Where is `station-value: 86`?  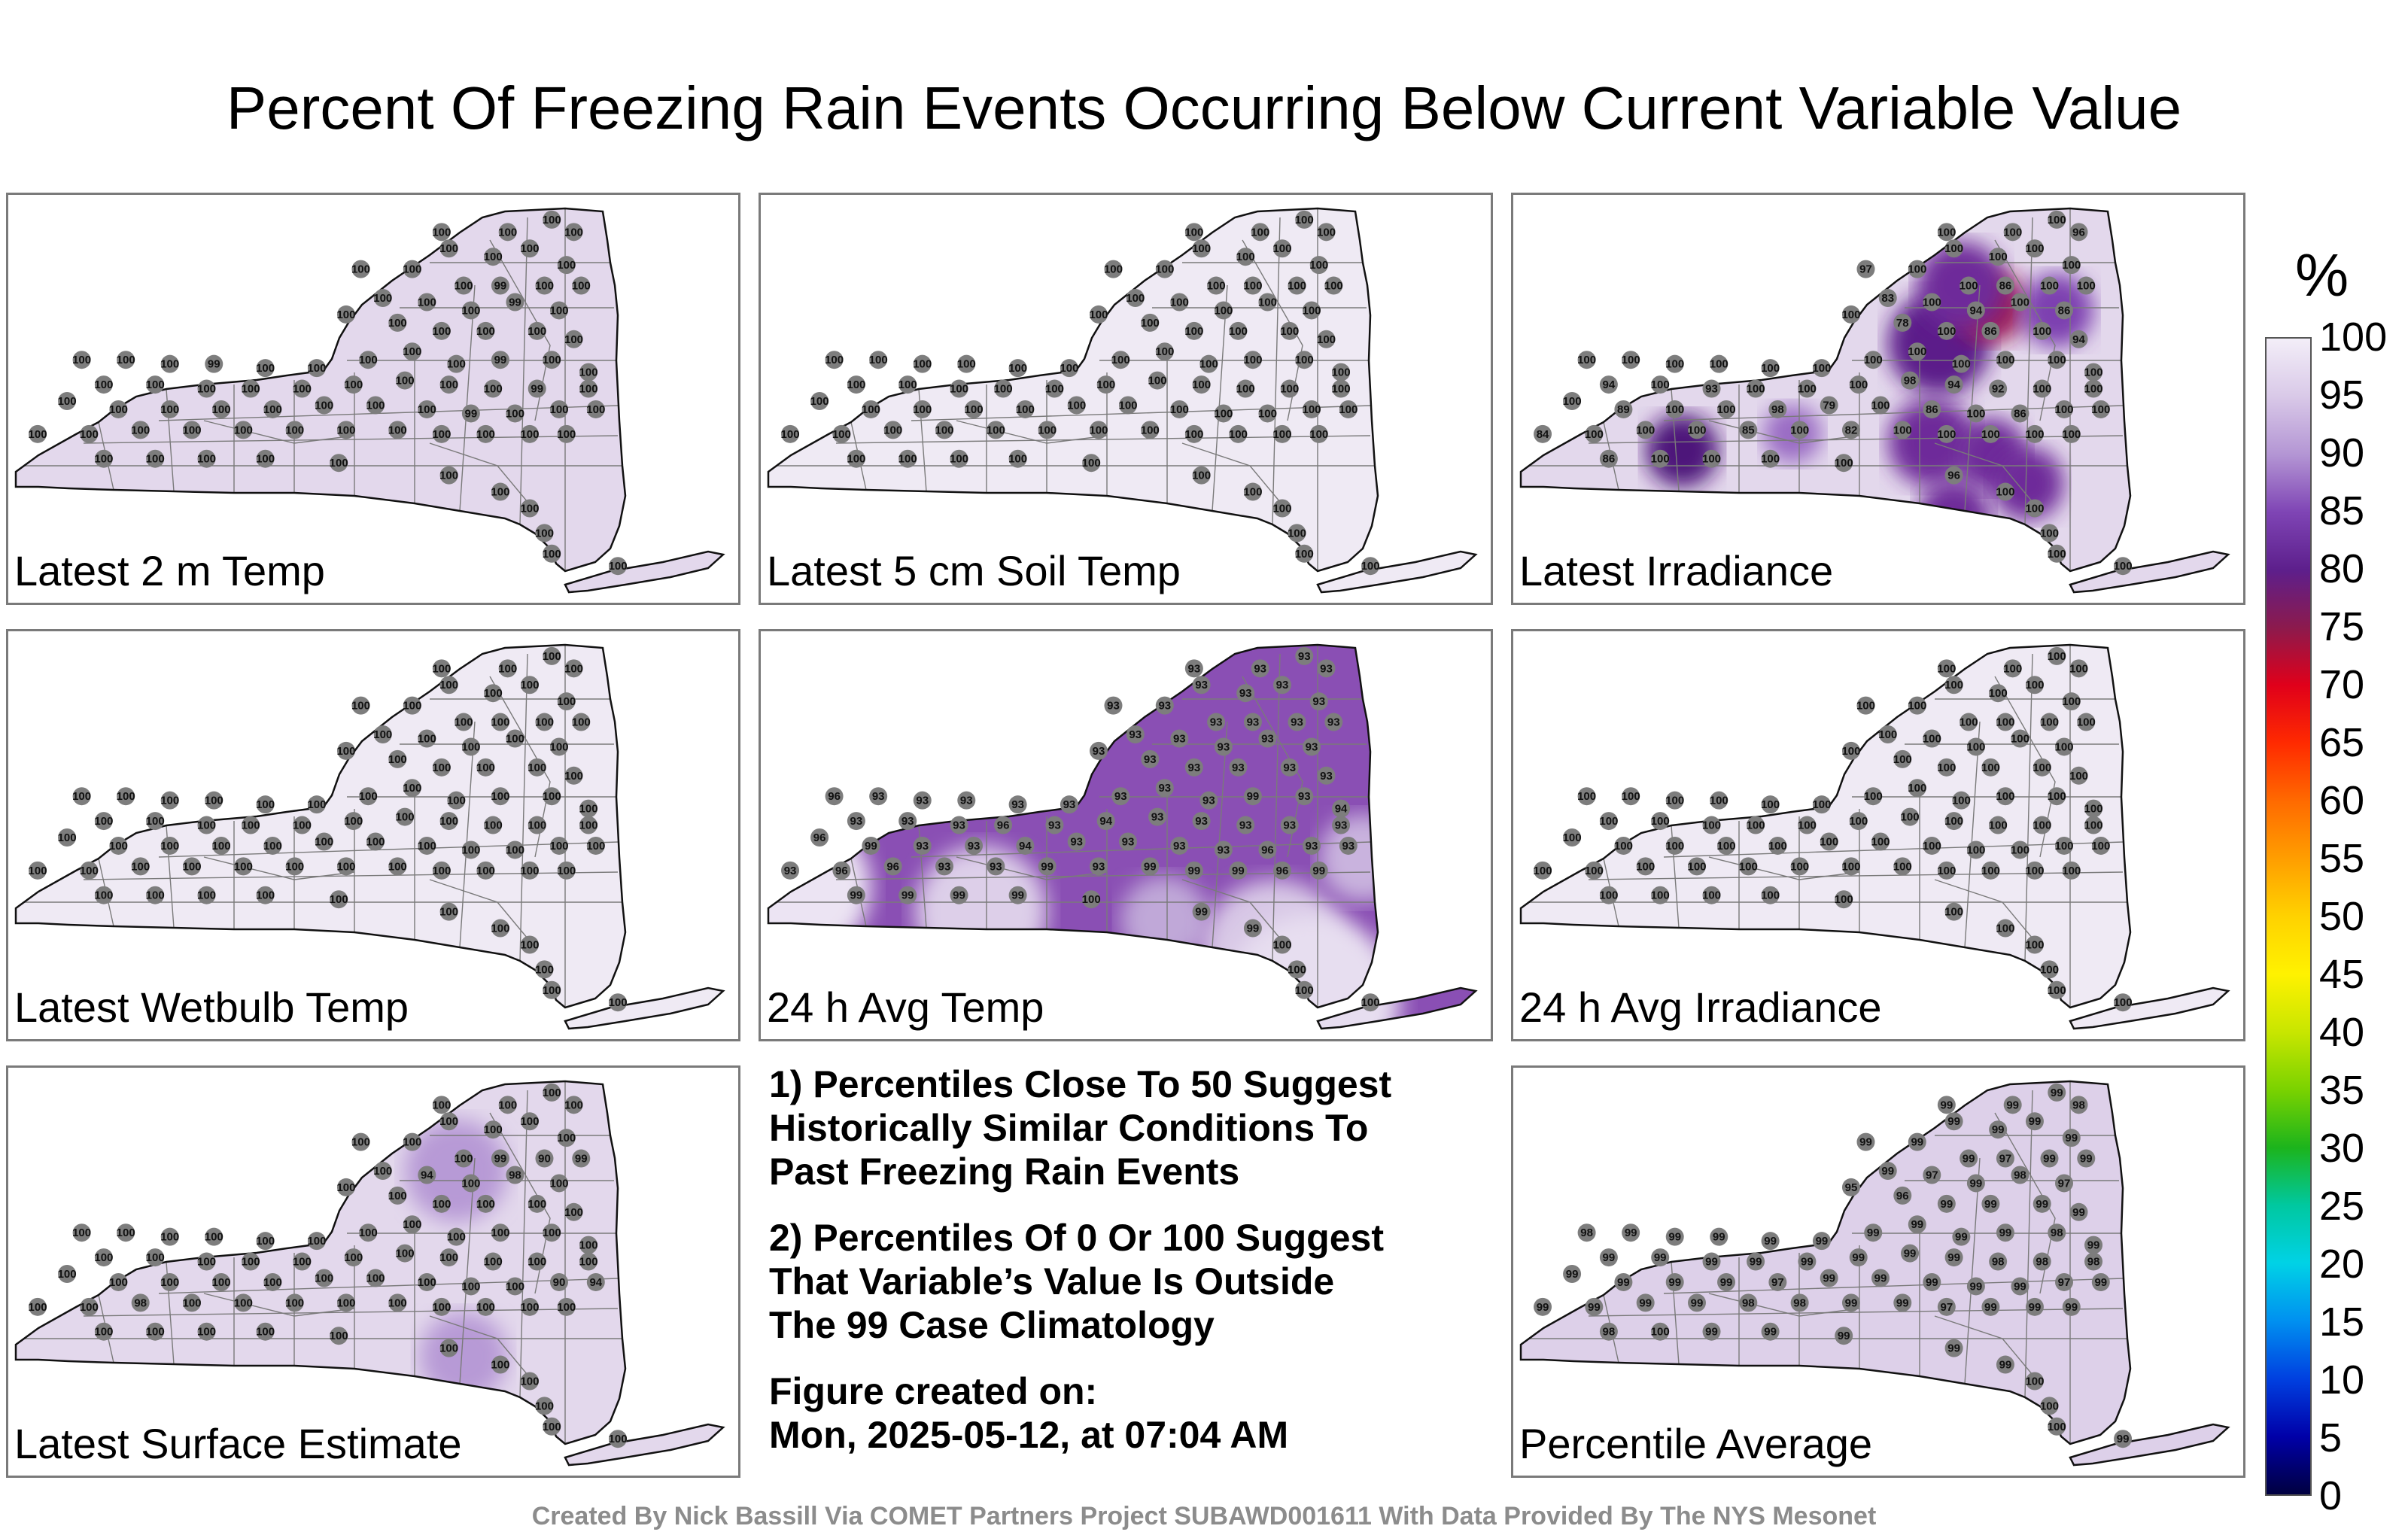
station-value: 86 is located at coordinates (1932, 409).